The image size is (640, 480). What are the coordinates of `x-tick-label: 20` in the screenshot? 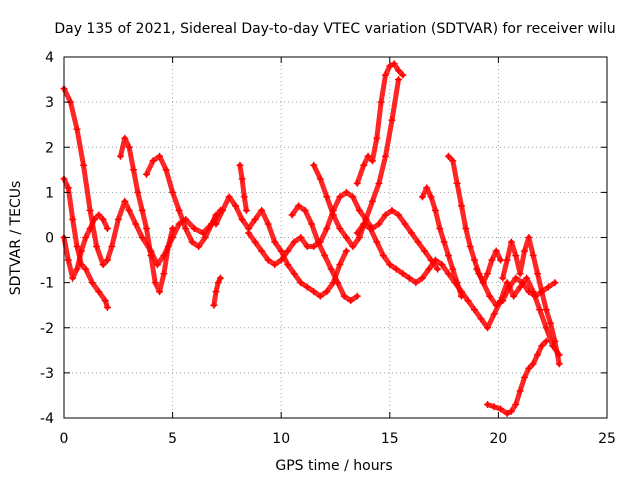 It's located at (498, 439).